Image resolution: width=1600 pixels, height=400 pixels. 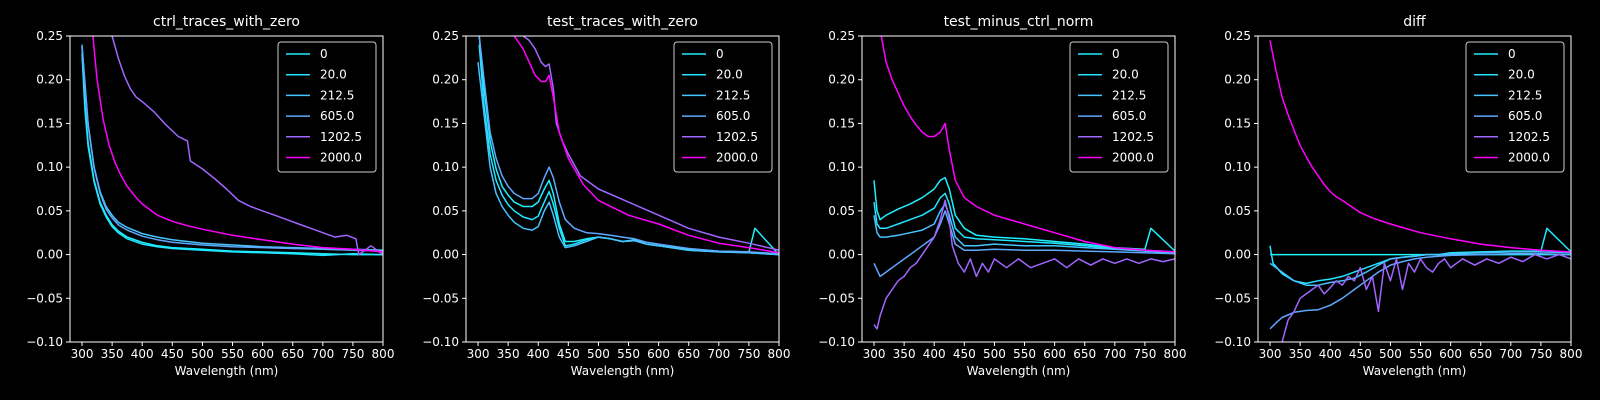 What do you see at coordinates (729, 75) in the screenshot?
I see `legend-entry-label: 20.0` at bounding box center [729, 75].